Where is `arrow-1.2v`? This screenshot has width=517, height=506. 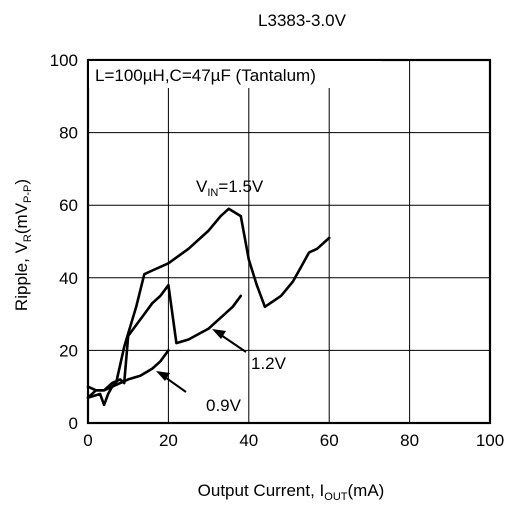 arrow-1.2v is located at coordinates (229, 341).